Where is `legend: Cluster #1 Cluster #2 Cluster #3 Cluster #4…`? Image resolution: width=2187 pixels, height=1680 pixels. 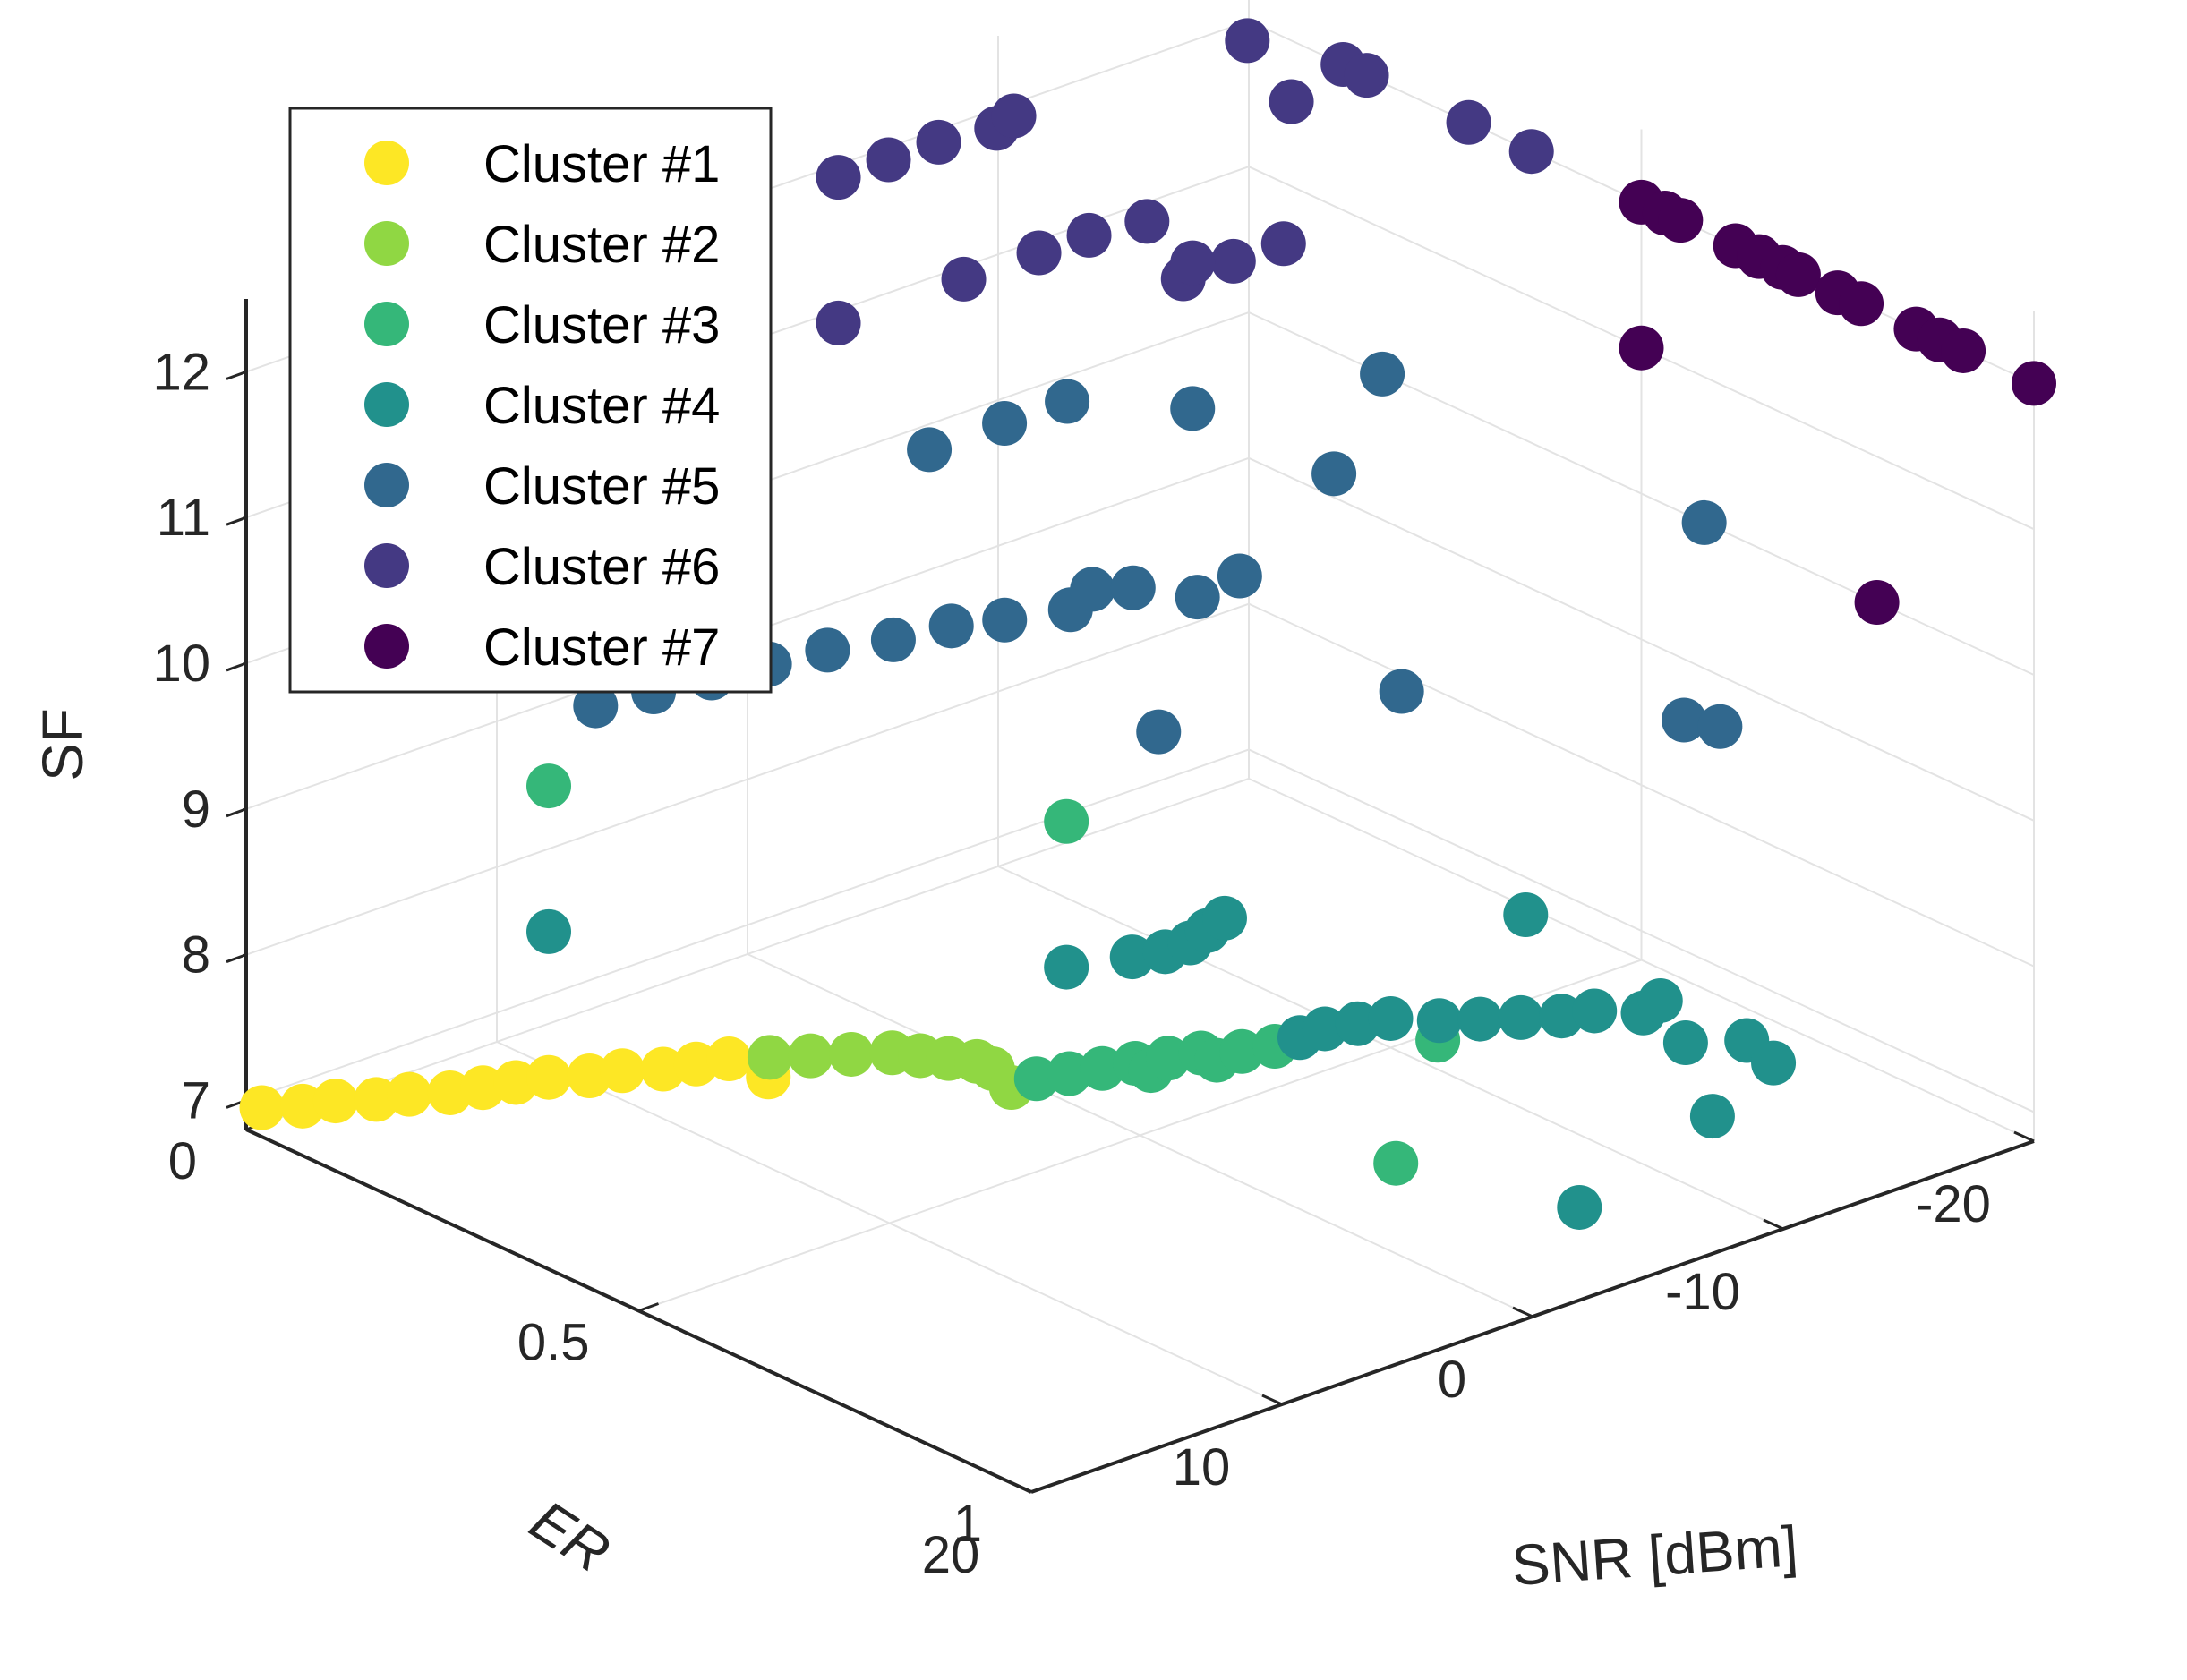
legend: Cluster #1 Cluster #2 Cluster #3 Cluster #4… is located at coordinates (530, 400).